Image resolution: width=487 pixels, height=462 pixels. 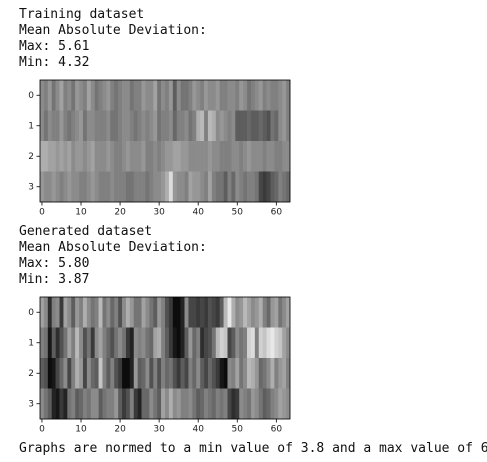 I want to click on x-tick-label: 60, so click(x=277, y=430).